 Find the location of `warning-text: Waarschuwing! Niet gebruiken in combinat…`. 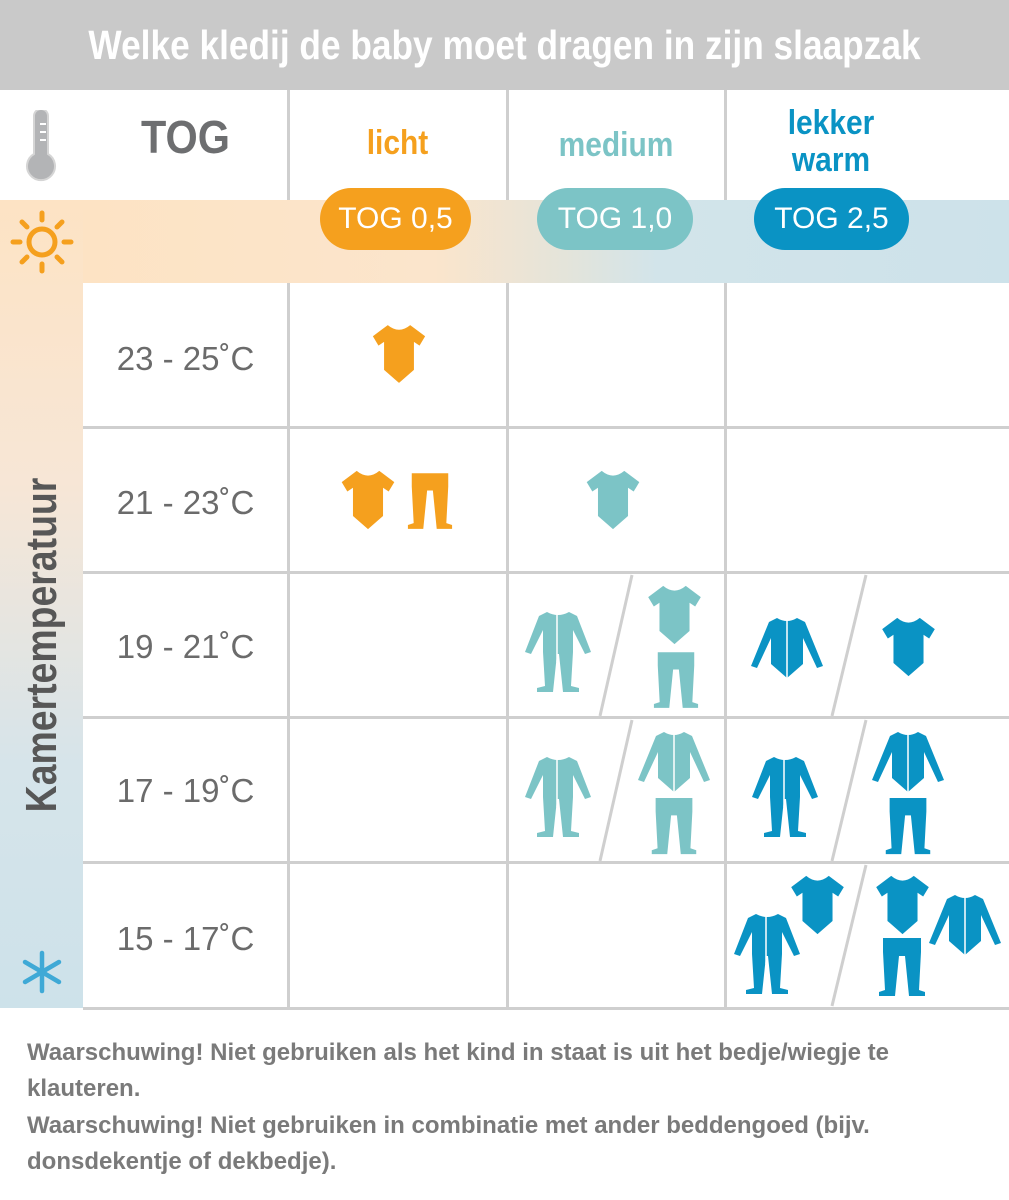

warning-text: Waarschuwing! Niet gebruiken in combinat… is located at coordinates (448, 1143).